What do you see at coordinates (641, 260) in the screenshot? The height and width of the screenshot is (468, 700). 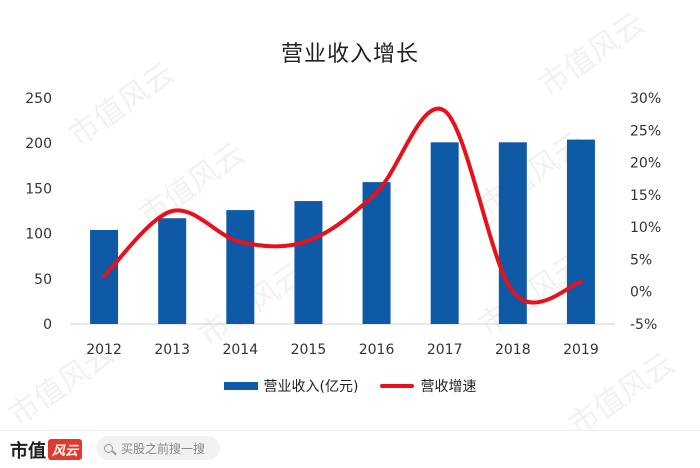 I see `y-right-tick-label: 5%` at bounding box center [641, 260].